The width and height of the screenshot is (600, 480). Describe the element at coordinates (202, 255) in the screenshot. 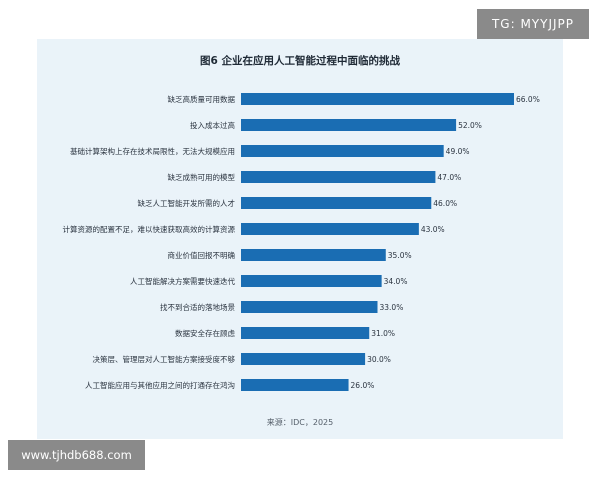

I see `category-label: 商业价值回报不明确` at that location.